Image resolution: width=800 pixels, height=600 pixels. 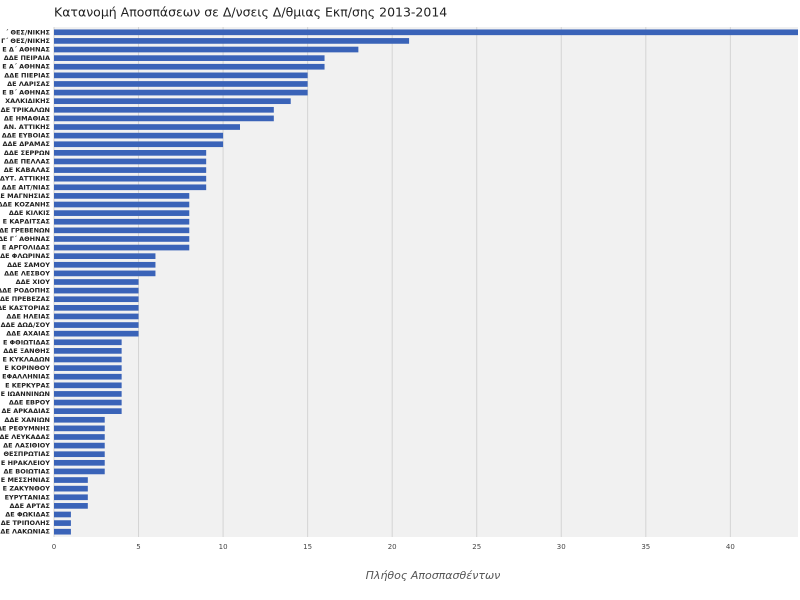 What do you see at coordinates (25, 239) in the screenshot?
I see `y-tick-label: ΔΕ Γ΄ ΑΘΗΝΑΣ` at bounding box center [25, 239].